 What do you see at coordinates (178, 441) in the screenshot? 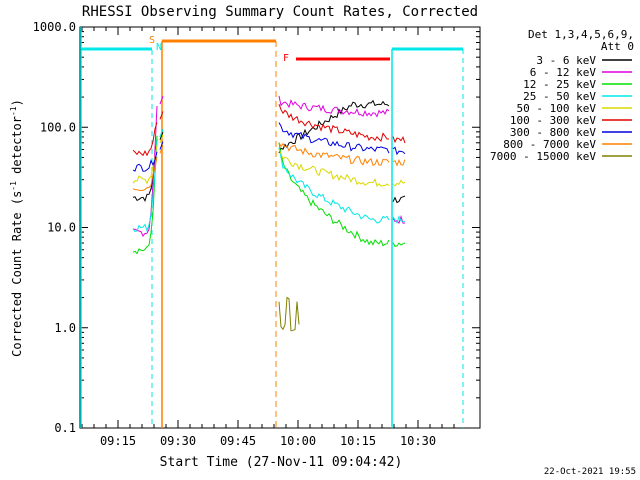
I see `x-tick-label: 09:30` at bounding box center [178, 441].